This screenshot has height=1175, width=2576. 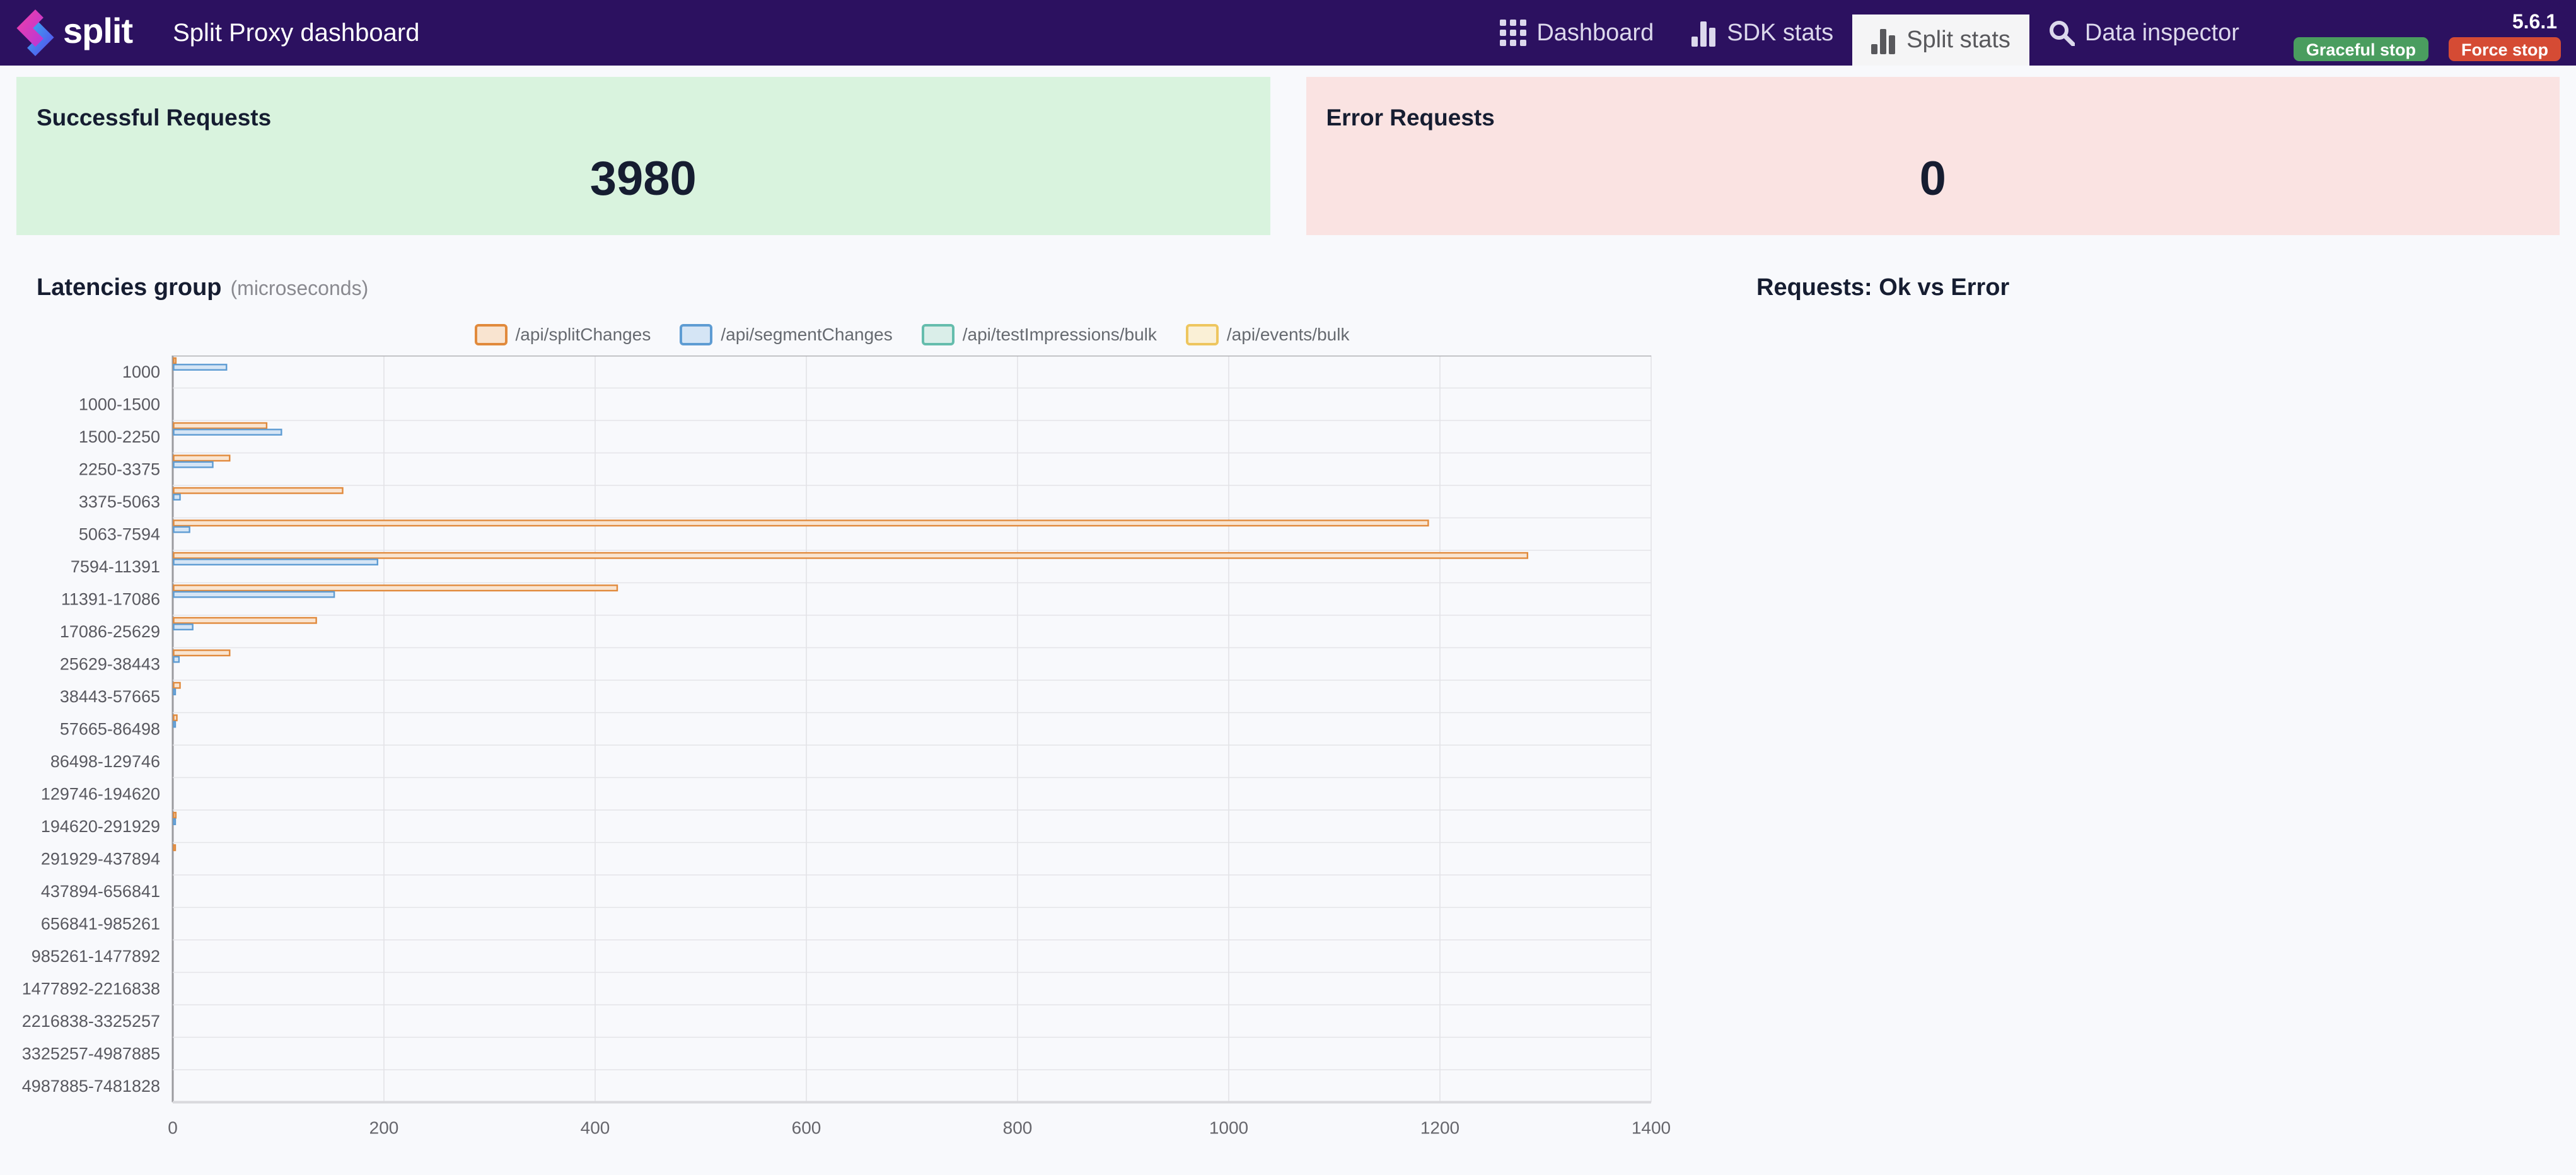 I want to click on svg-text: 600, so click(x=806, y=1128).